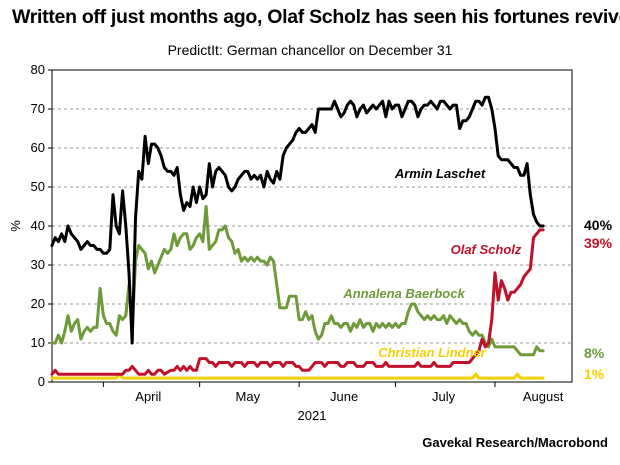 Image resolution: width=620 pixels, height=465 pixels. What do you see at coordinates (38, 69) in the screenshot?
I see `y-tick-label: 80` at bounding box center [38, 69].